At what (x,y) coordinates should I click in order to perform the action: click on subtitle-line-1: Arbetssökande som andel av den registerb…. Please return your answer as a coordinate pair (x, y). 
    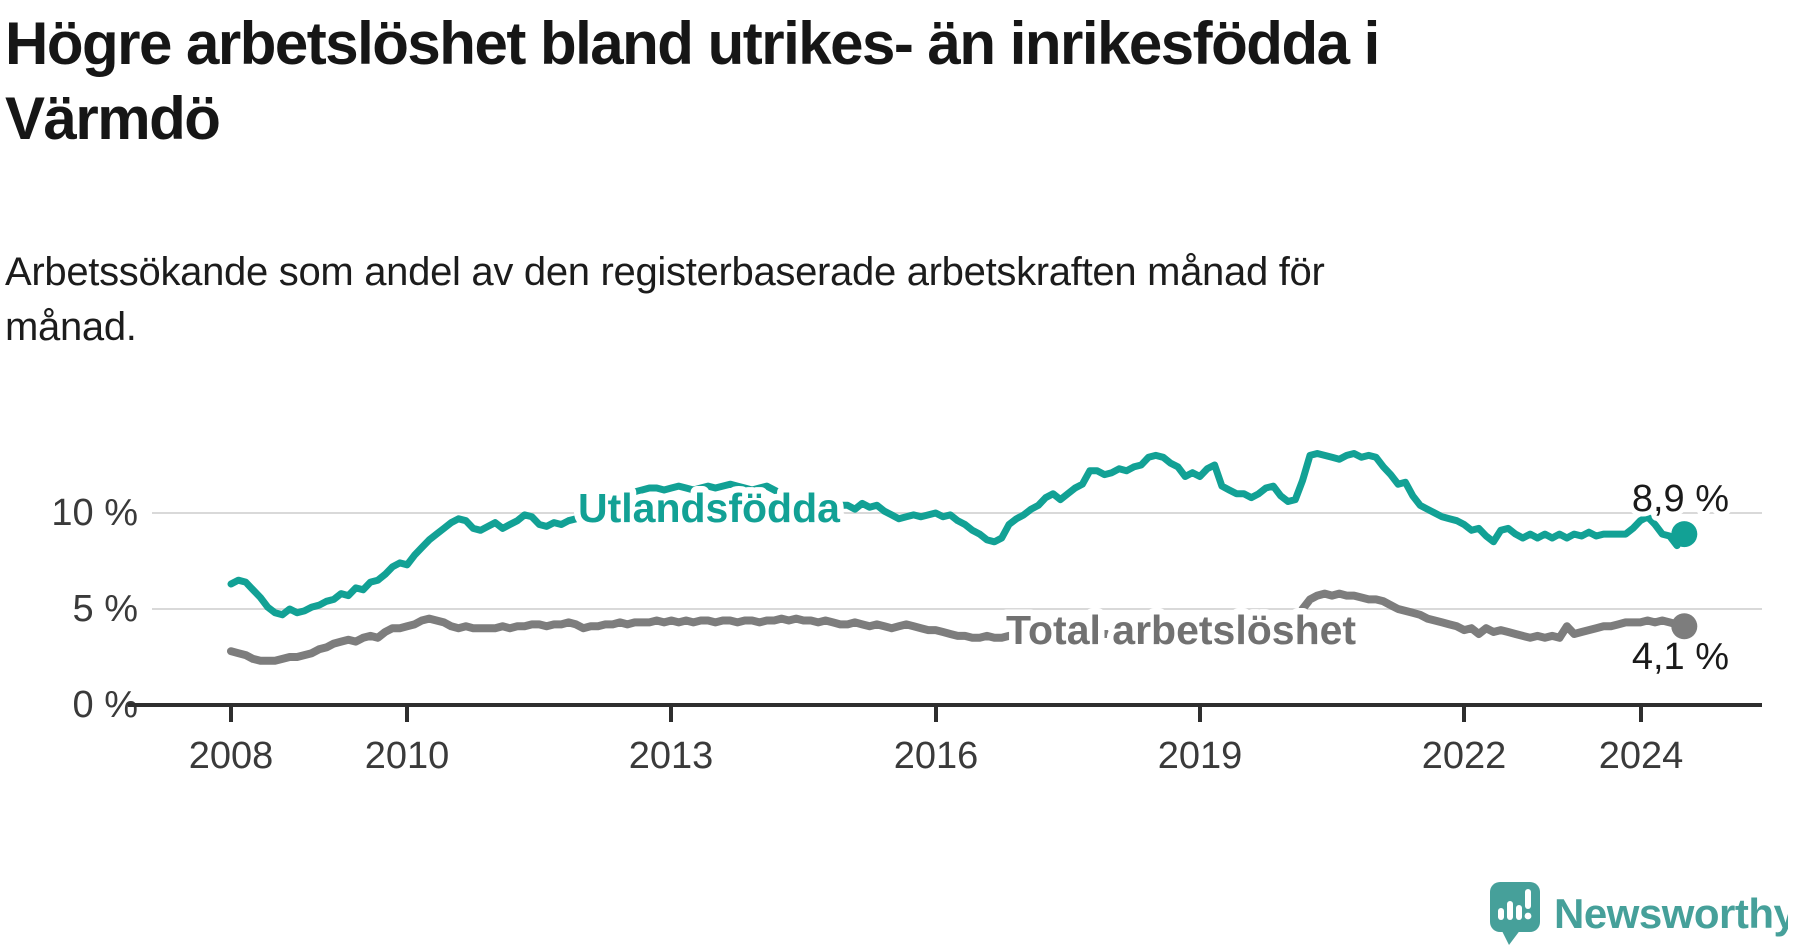
    Looking at the image, I should click on (665, 272).